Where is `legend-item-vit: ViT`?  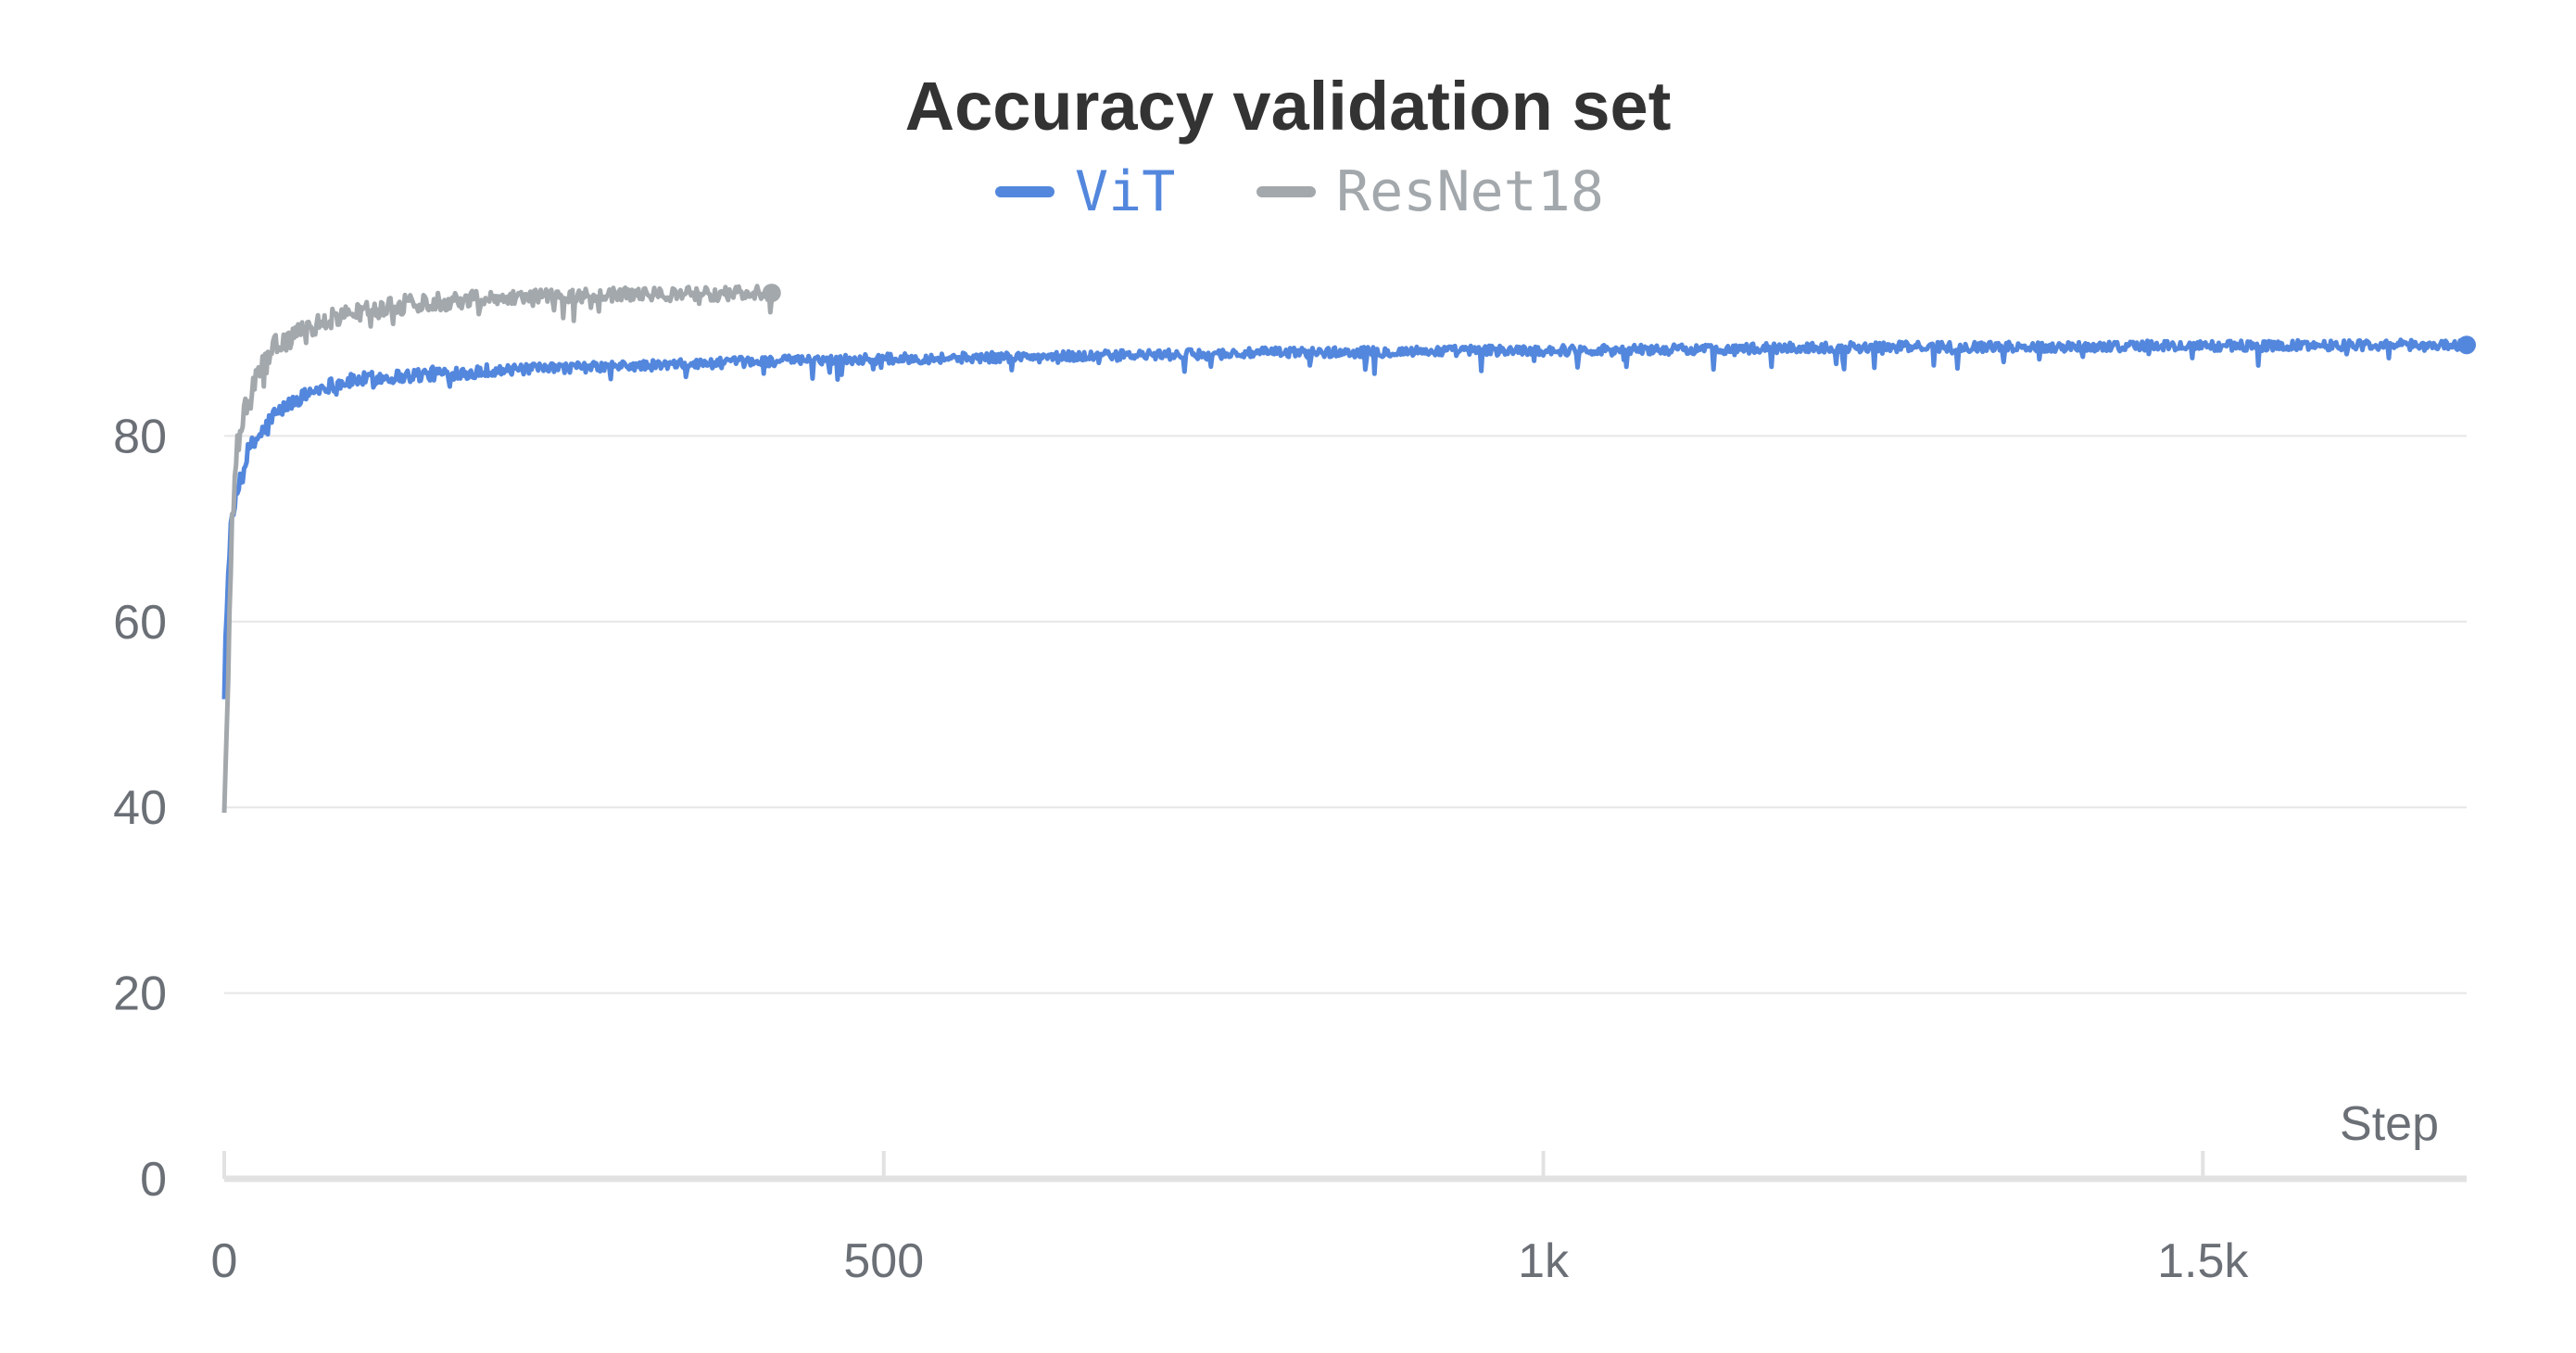 legend-item-vit: ViT is located at coordinates (1085, 191).